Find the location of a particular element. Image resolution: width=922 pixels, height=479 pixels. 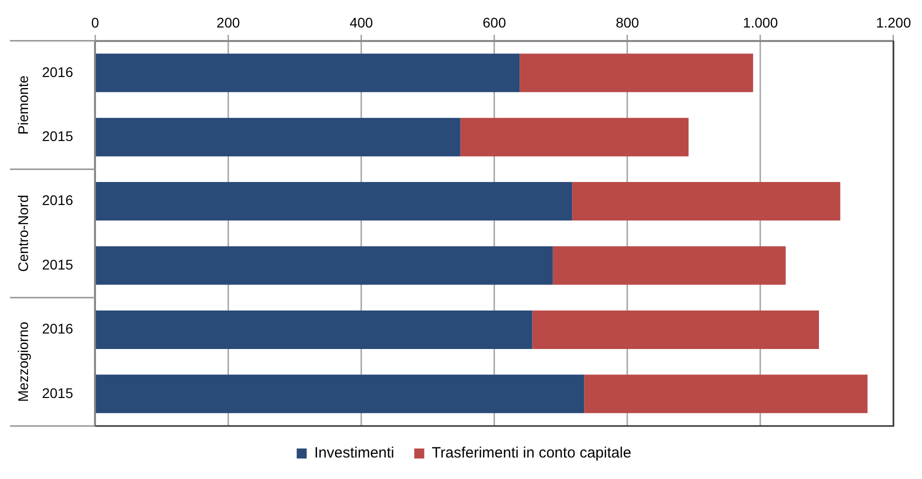

x-tick-label: 400 is located at coordinates (362, 22).